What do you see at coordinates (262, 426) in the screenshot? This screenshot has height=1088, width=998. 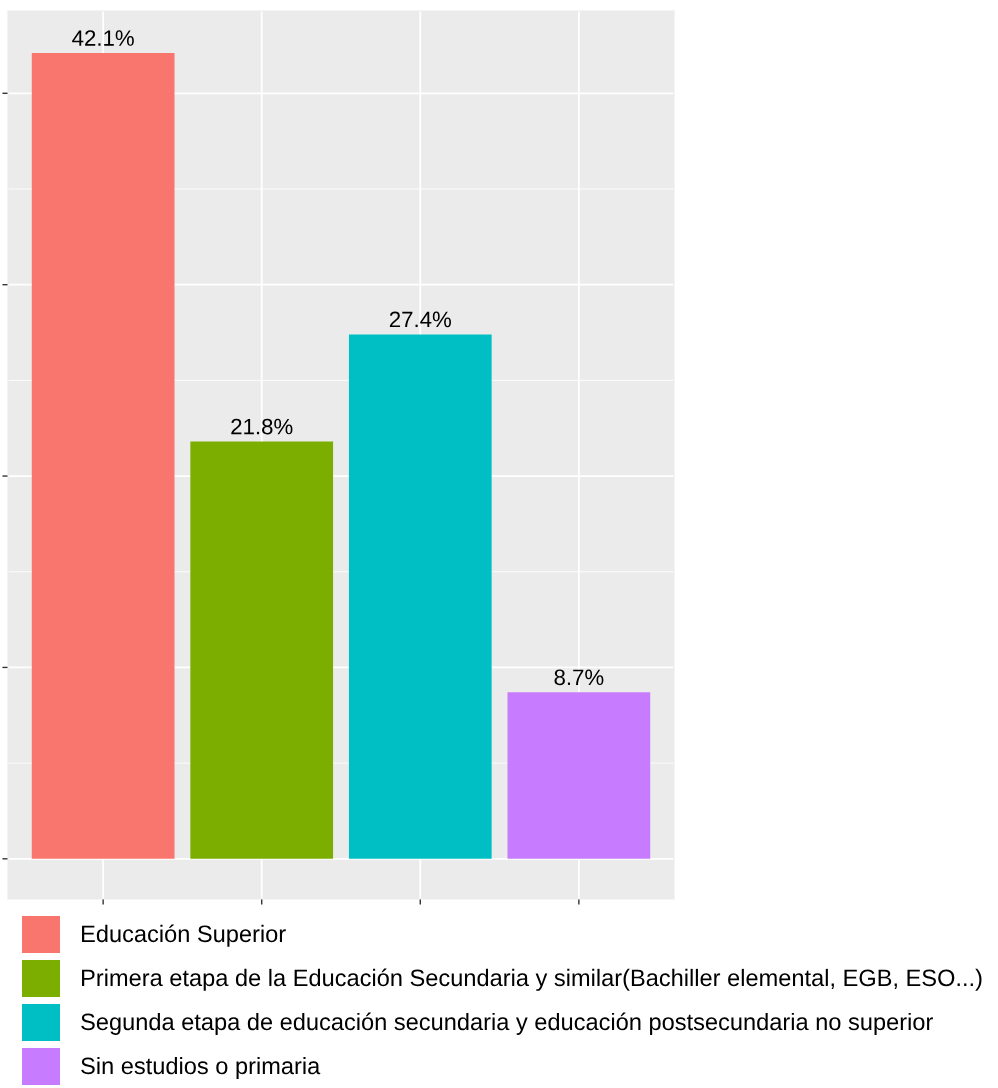 I see `data-label: 21.8%` at bounding box center [262, 426].